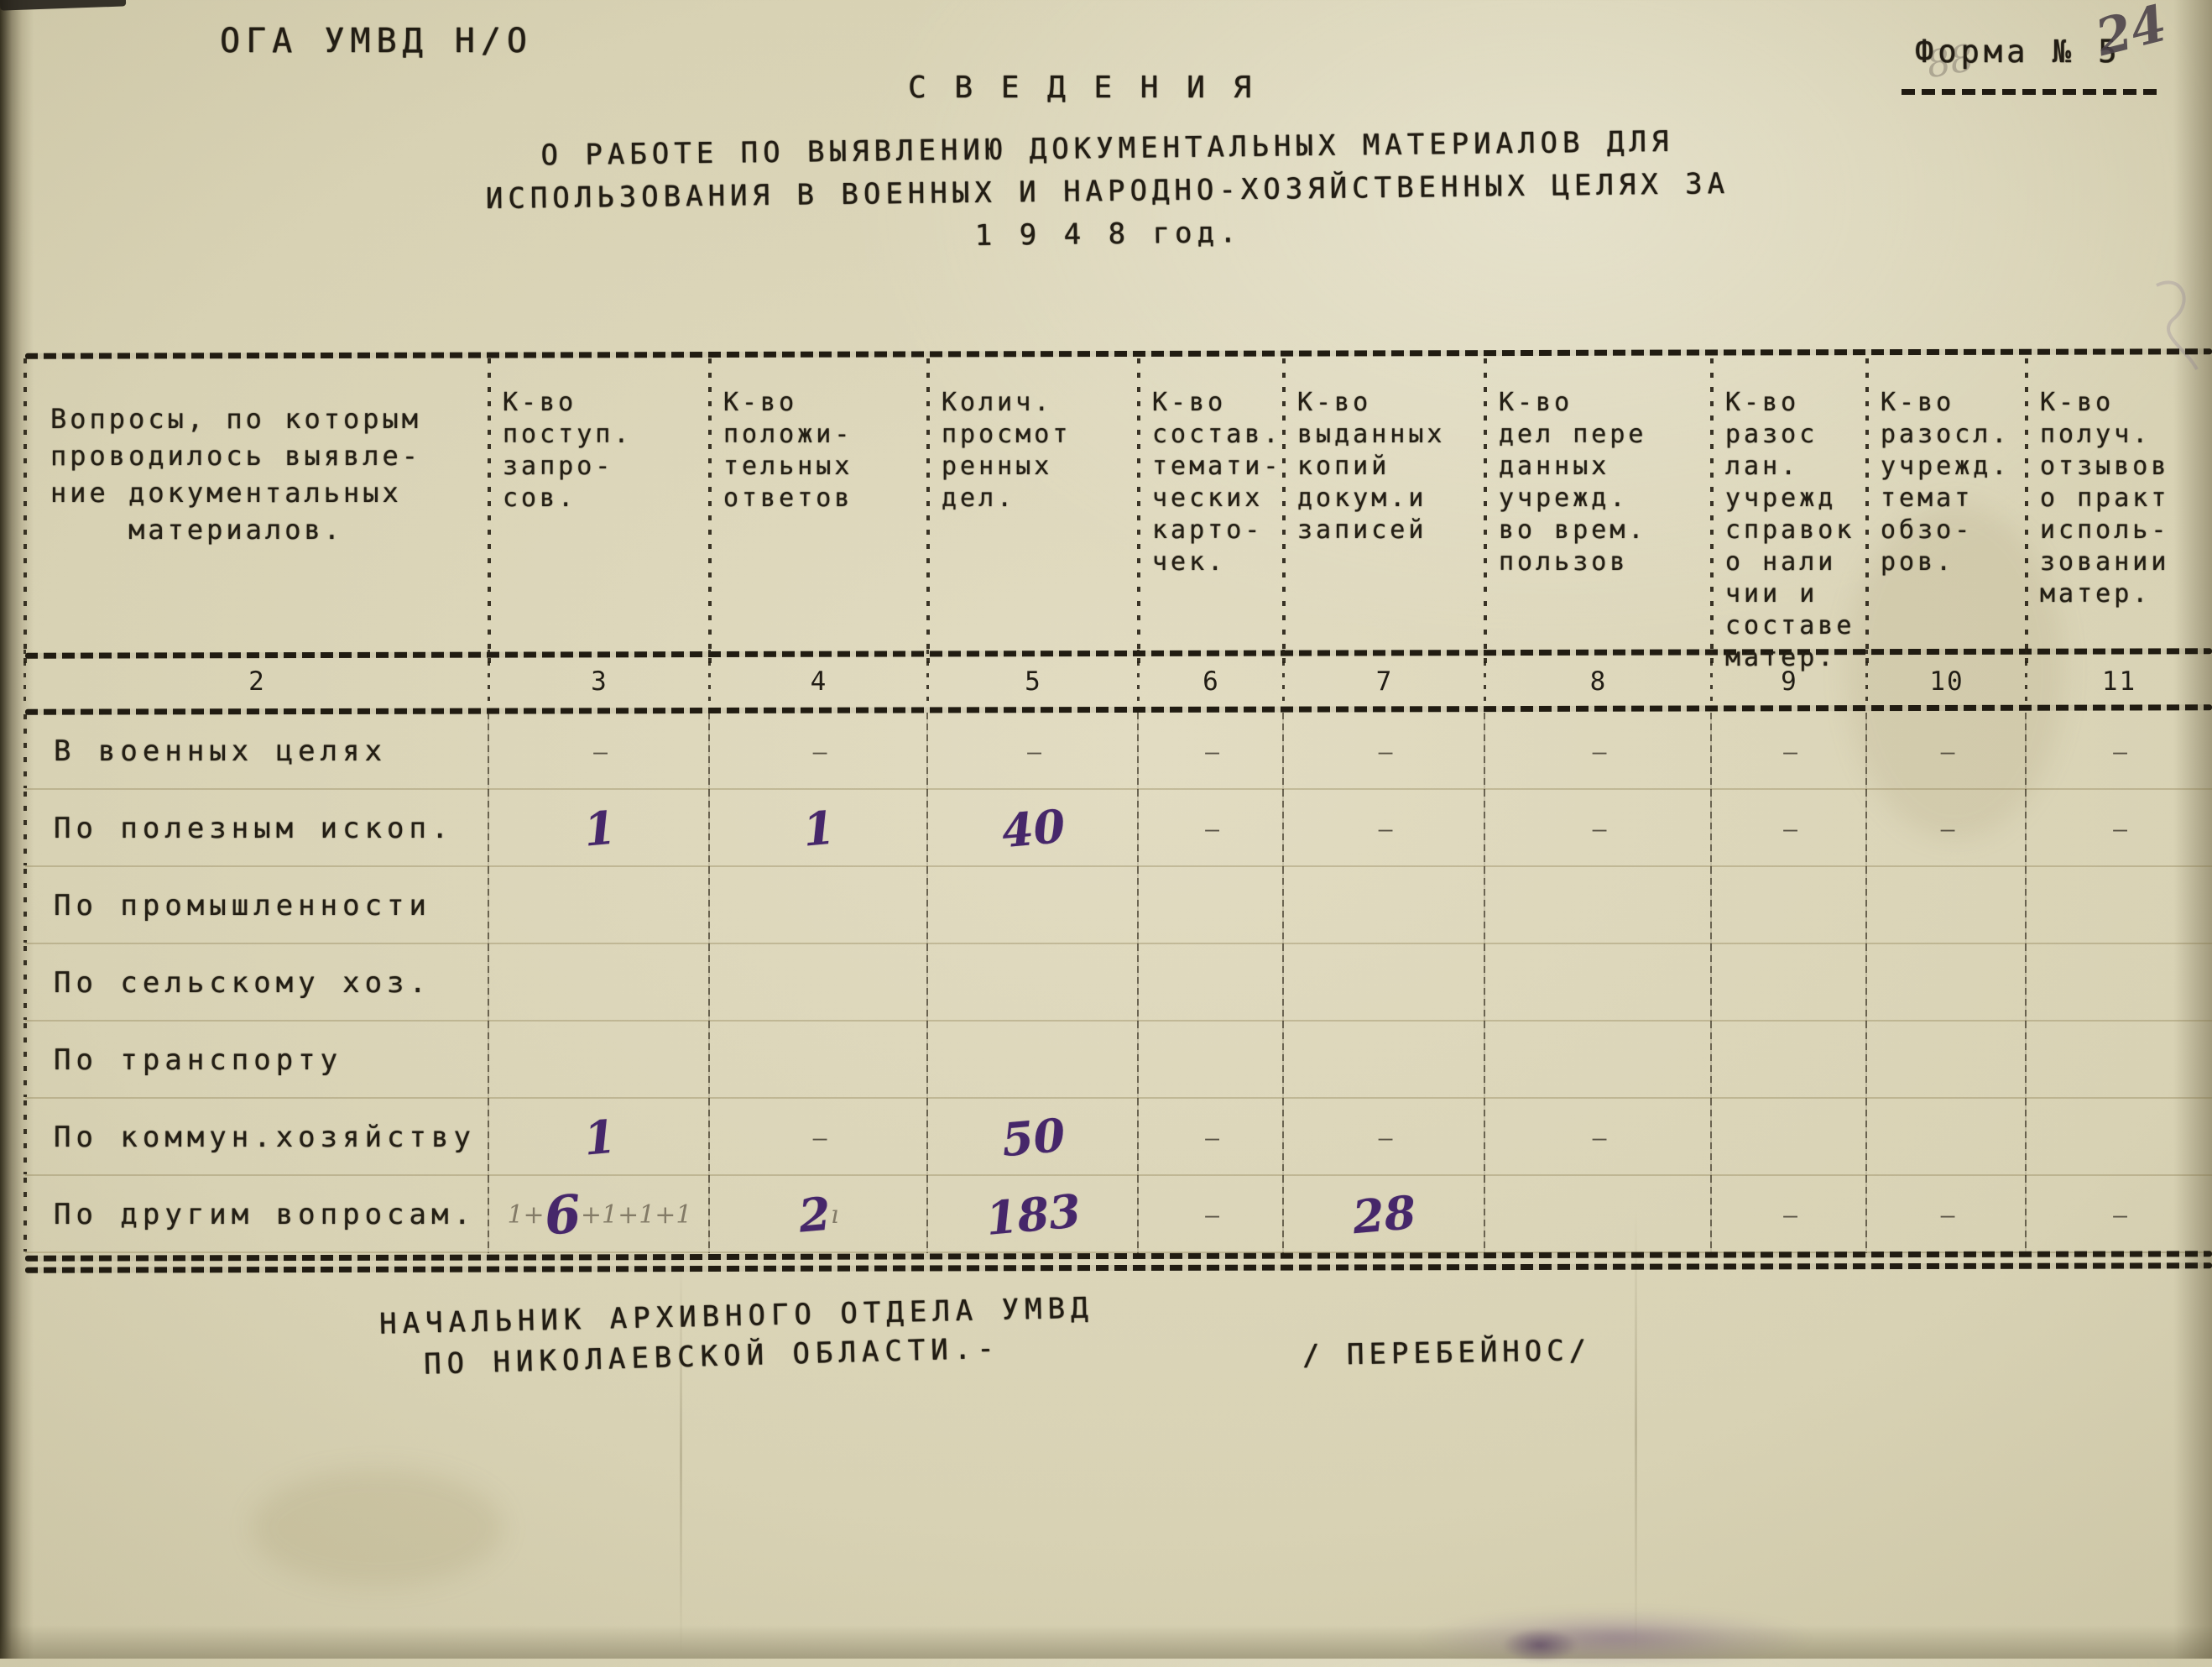 The height and width of the screenshot is (1667, 2212). I want to click on table-cell: 1+ 6 +1+1+1, so click(599, 1214).